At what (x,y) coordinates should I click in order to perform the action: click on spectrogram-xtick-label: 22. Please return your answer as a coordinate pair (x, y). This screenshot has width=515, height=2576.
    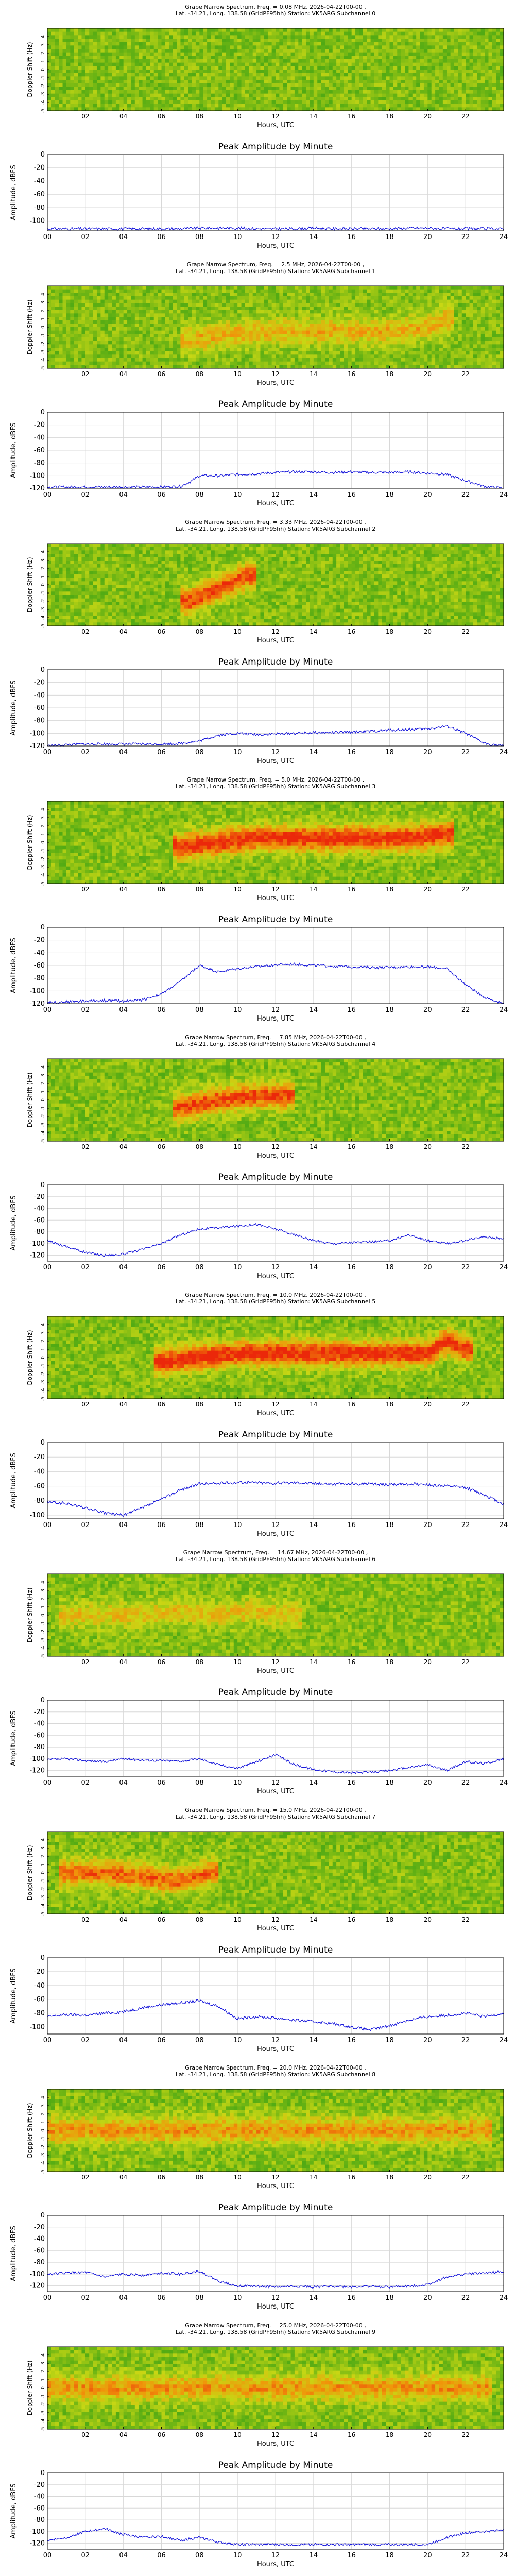
    Looking at the image, I should click on (466, 116).